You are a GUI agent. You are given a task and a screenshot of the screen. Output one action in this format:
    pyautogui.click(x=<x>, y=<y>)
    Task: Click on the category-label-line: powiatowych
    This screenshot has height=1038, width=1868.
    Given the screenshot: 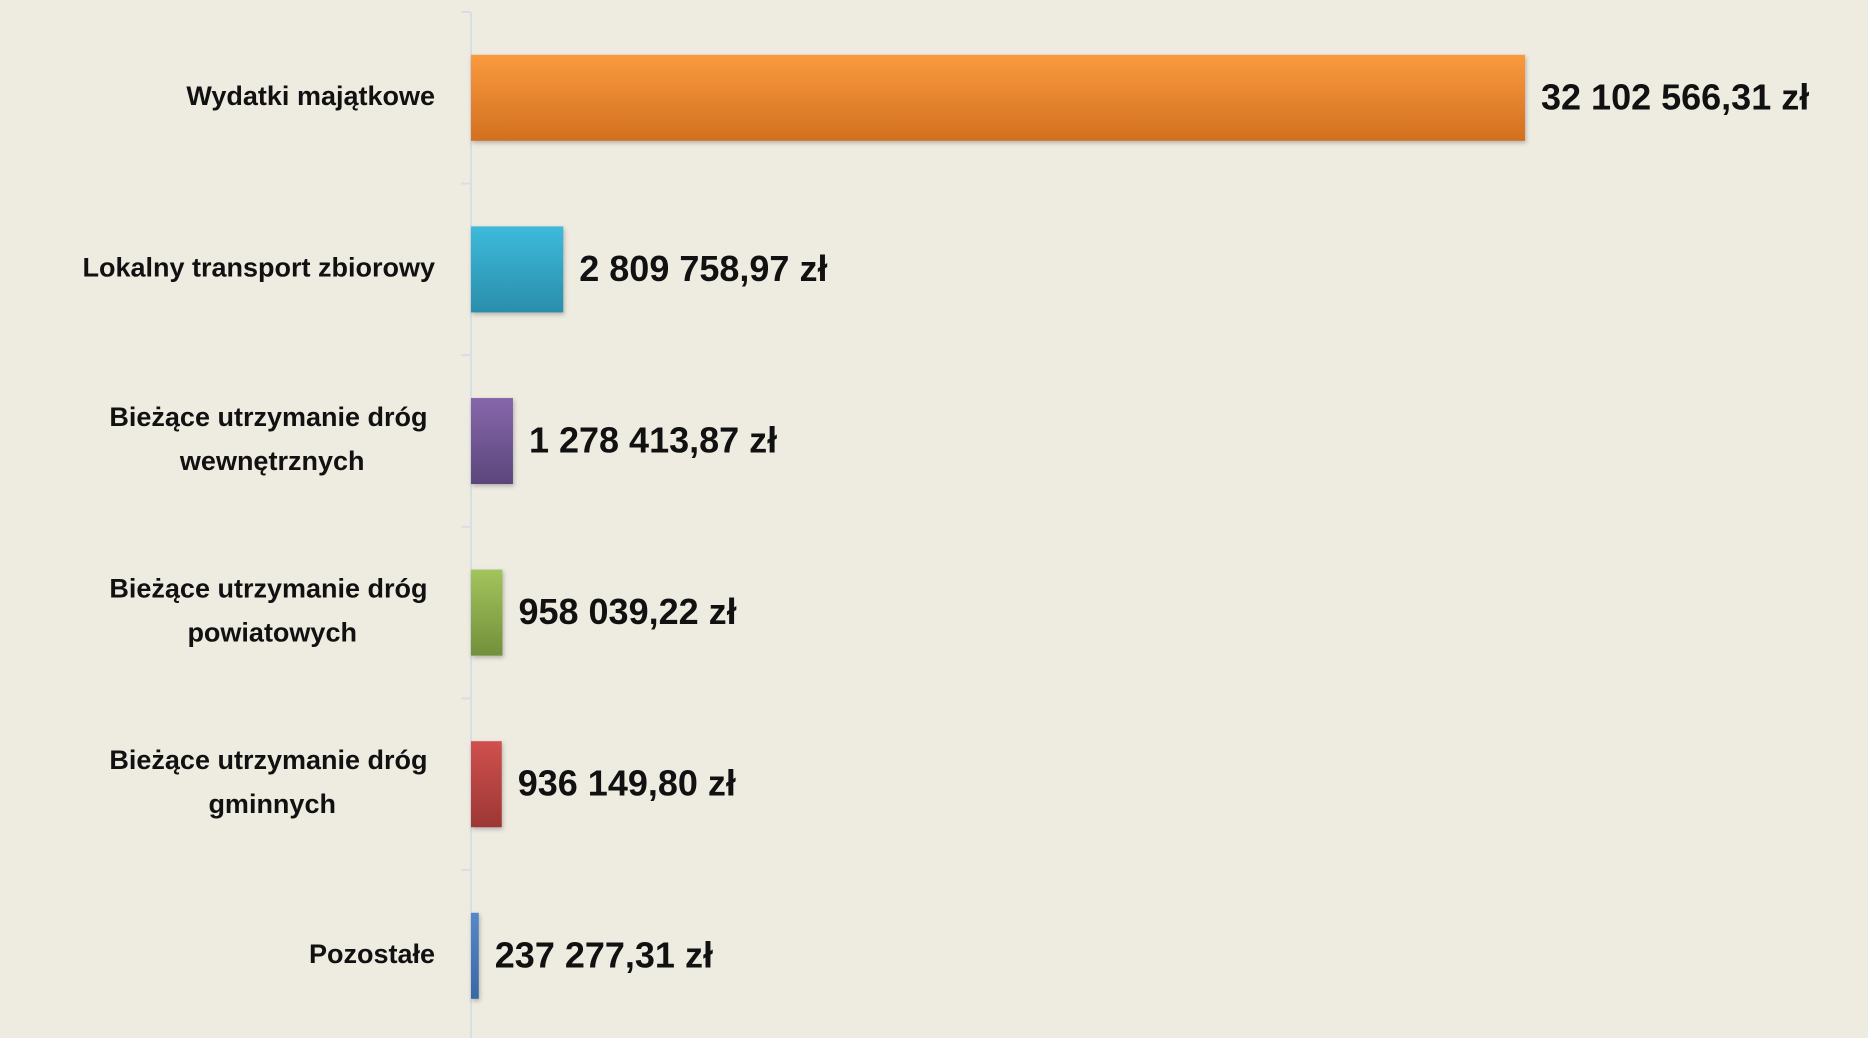 What is the action you would take?
    pyautogui.click(x=272, y=633)
    